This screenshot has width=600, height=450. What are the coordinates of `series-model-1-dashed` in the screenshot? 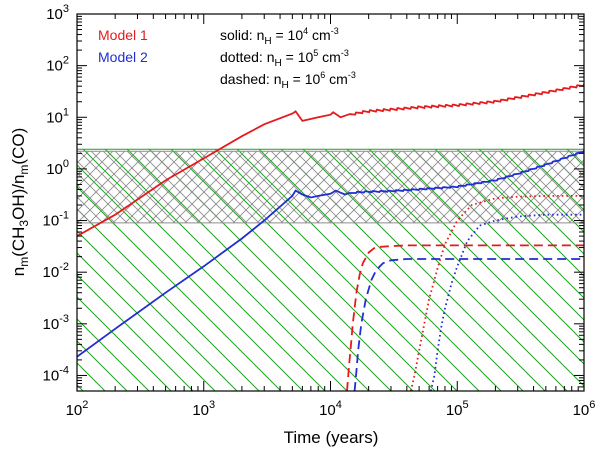 It's located at (465, 317).